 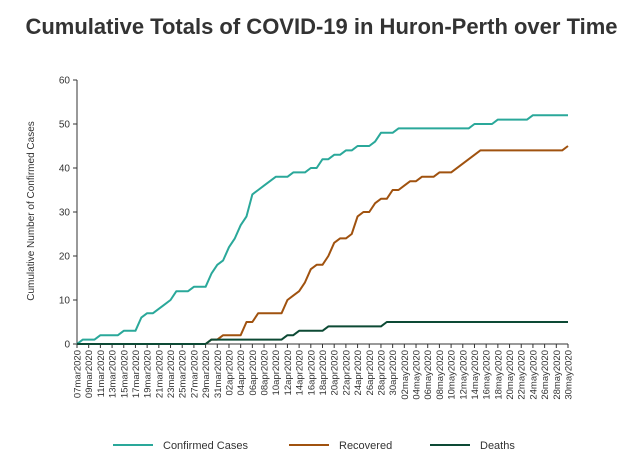 What do you see at coordinates (487, 375) in the screenshot?
I see `x-tick-label: 16may2020` at bounding box center [487, 375].